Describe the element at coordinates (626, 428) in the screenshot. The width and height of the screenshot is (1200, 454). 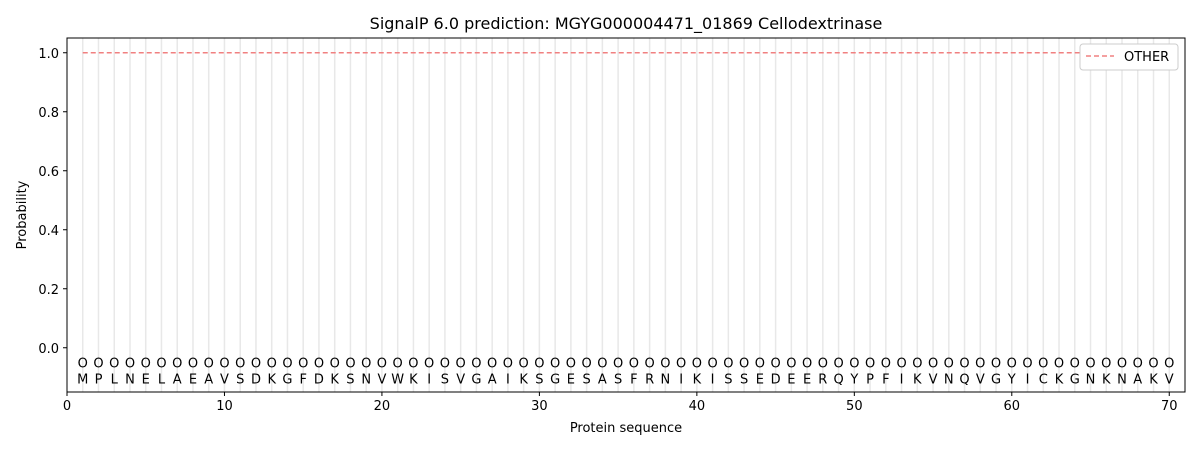
I see `x-axis-label: Protein sequence` at that location.